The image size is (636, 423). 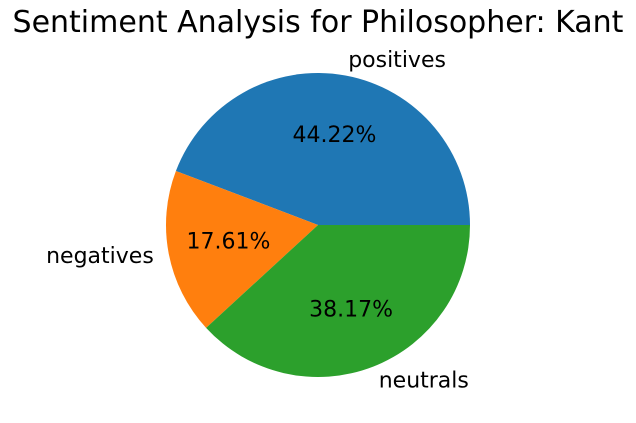 I want to click on chart-title: Sentiment Analysis for Philosopher: Kant, so click(x=318, y=22).